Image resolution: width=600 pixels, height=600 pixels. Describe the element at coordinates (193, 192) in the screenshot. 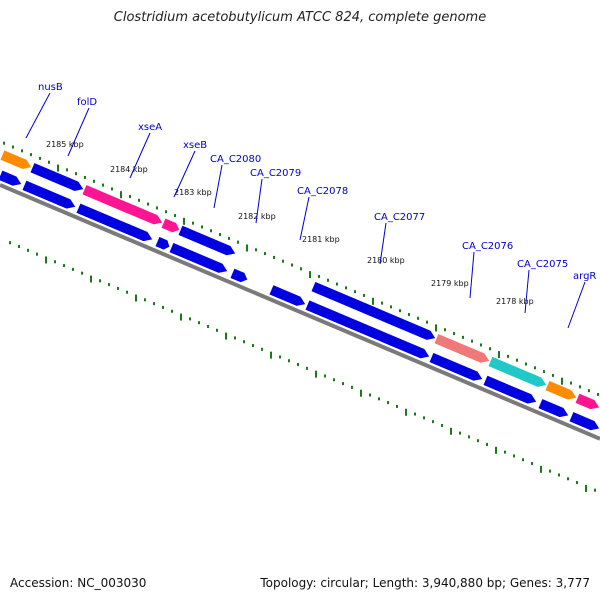

I see `scale-label: 2183 kbp` at that location.